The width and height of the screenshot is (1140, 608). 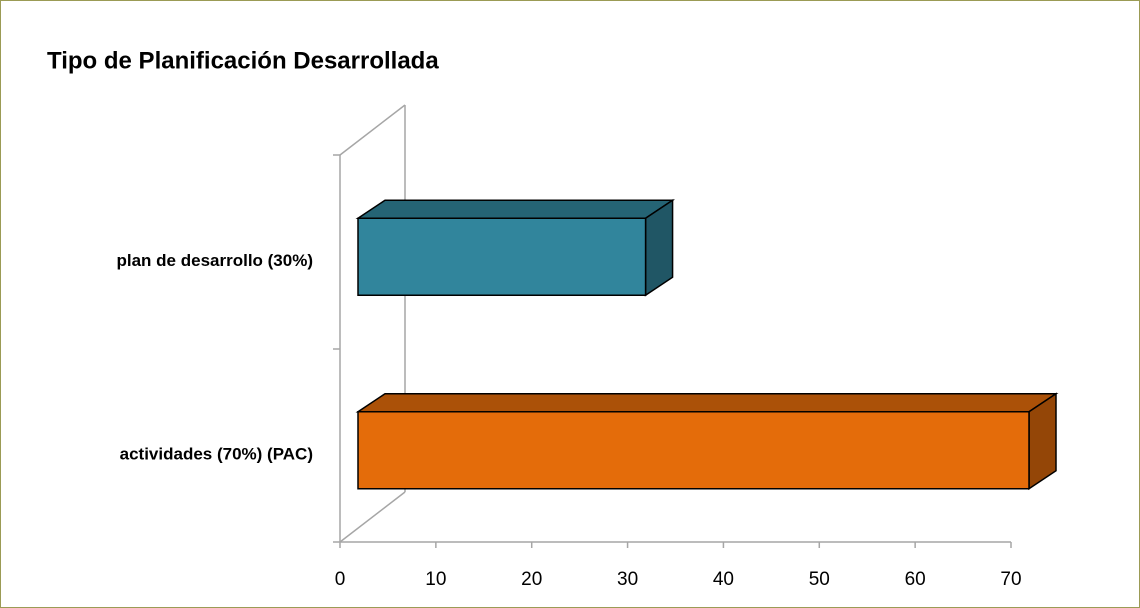 What do you see at coordinates (215, 260) in the screenshot?
I see `y-tick-label: plan de desarrollo (30%)` at bounding box center [215, 260].